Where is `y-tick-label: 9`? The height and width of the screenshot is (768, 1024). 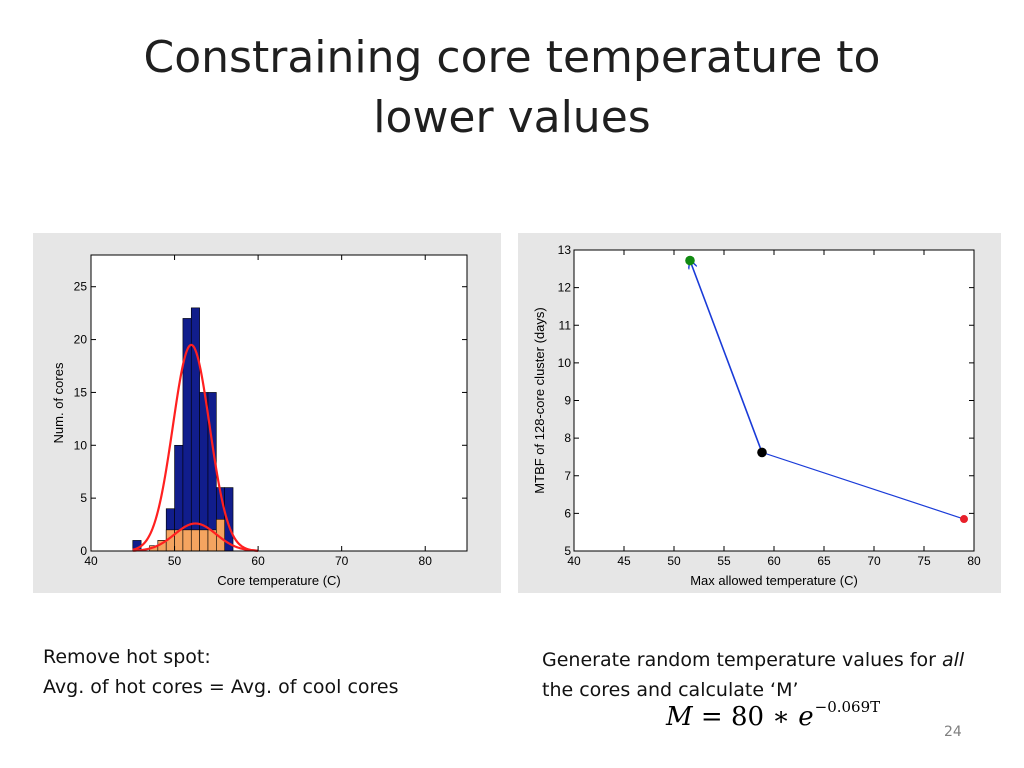
y-tick-label: 9 is located at coordinates (567, 401).